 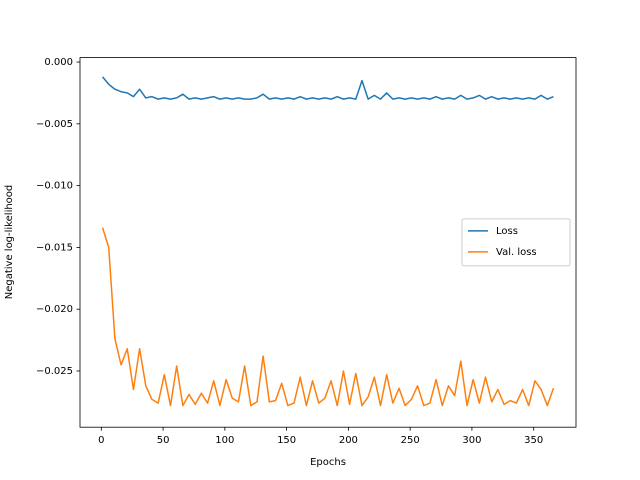 What do you see at coordinates (54, 186) in the screenshot?
I see `y-tick-label: −0.010` at bounding box center [54, 186].